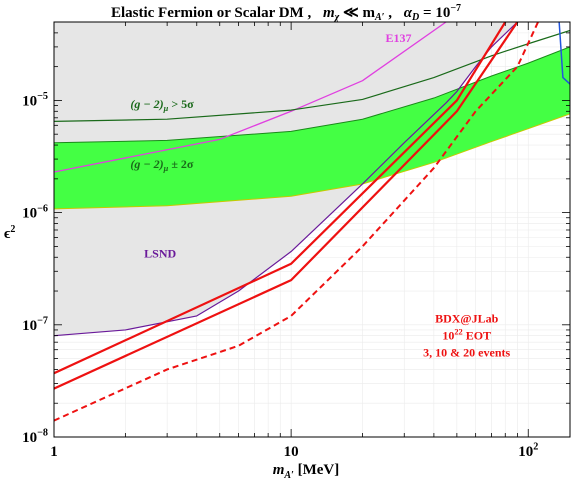 This screenshot has height=484, width=572. I want to click on annotation-bdx3: 3, 10 & 20 events, so click(466, 353).